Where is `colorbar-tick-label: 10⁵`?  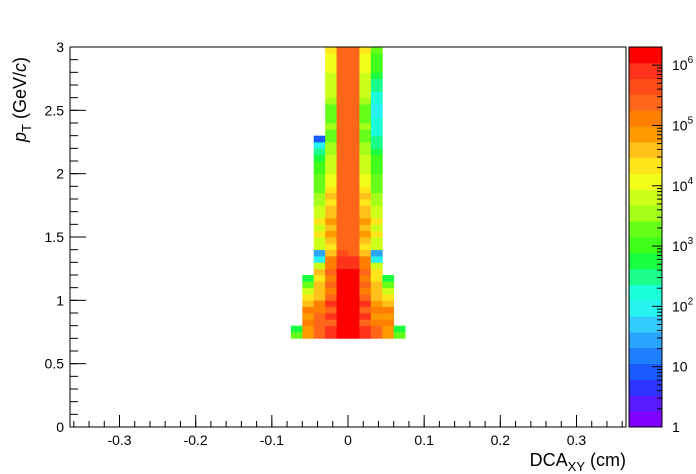 colorbar-tick-label: 10⁵ is located at coordinates (683, 124).